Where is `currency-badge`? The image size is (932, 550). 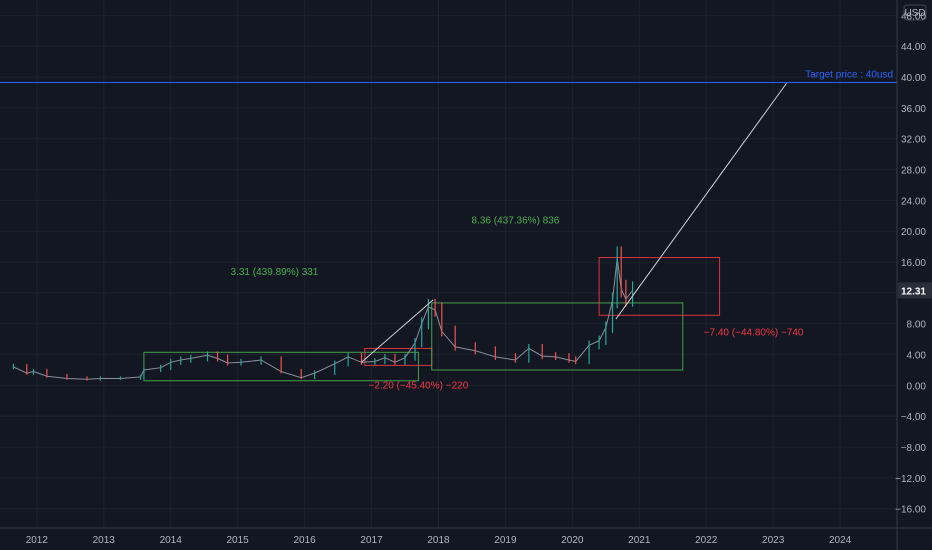
currency-badge is located at coordinates (915, 12).